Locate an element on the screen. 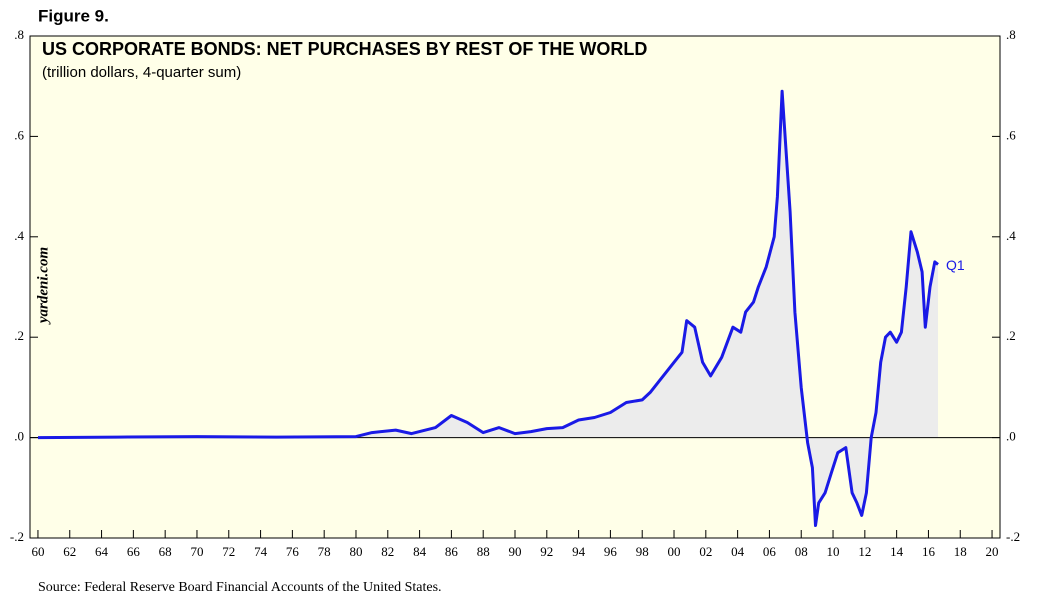  x-tick-label: 18 is located at coordinates (960, 551).